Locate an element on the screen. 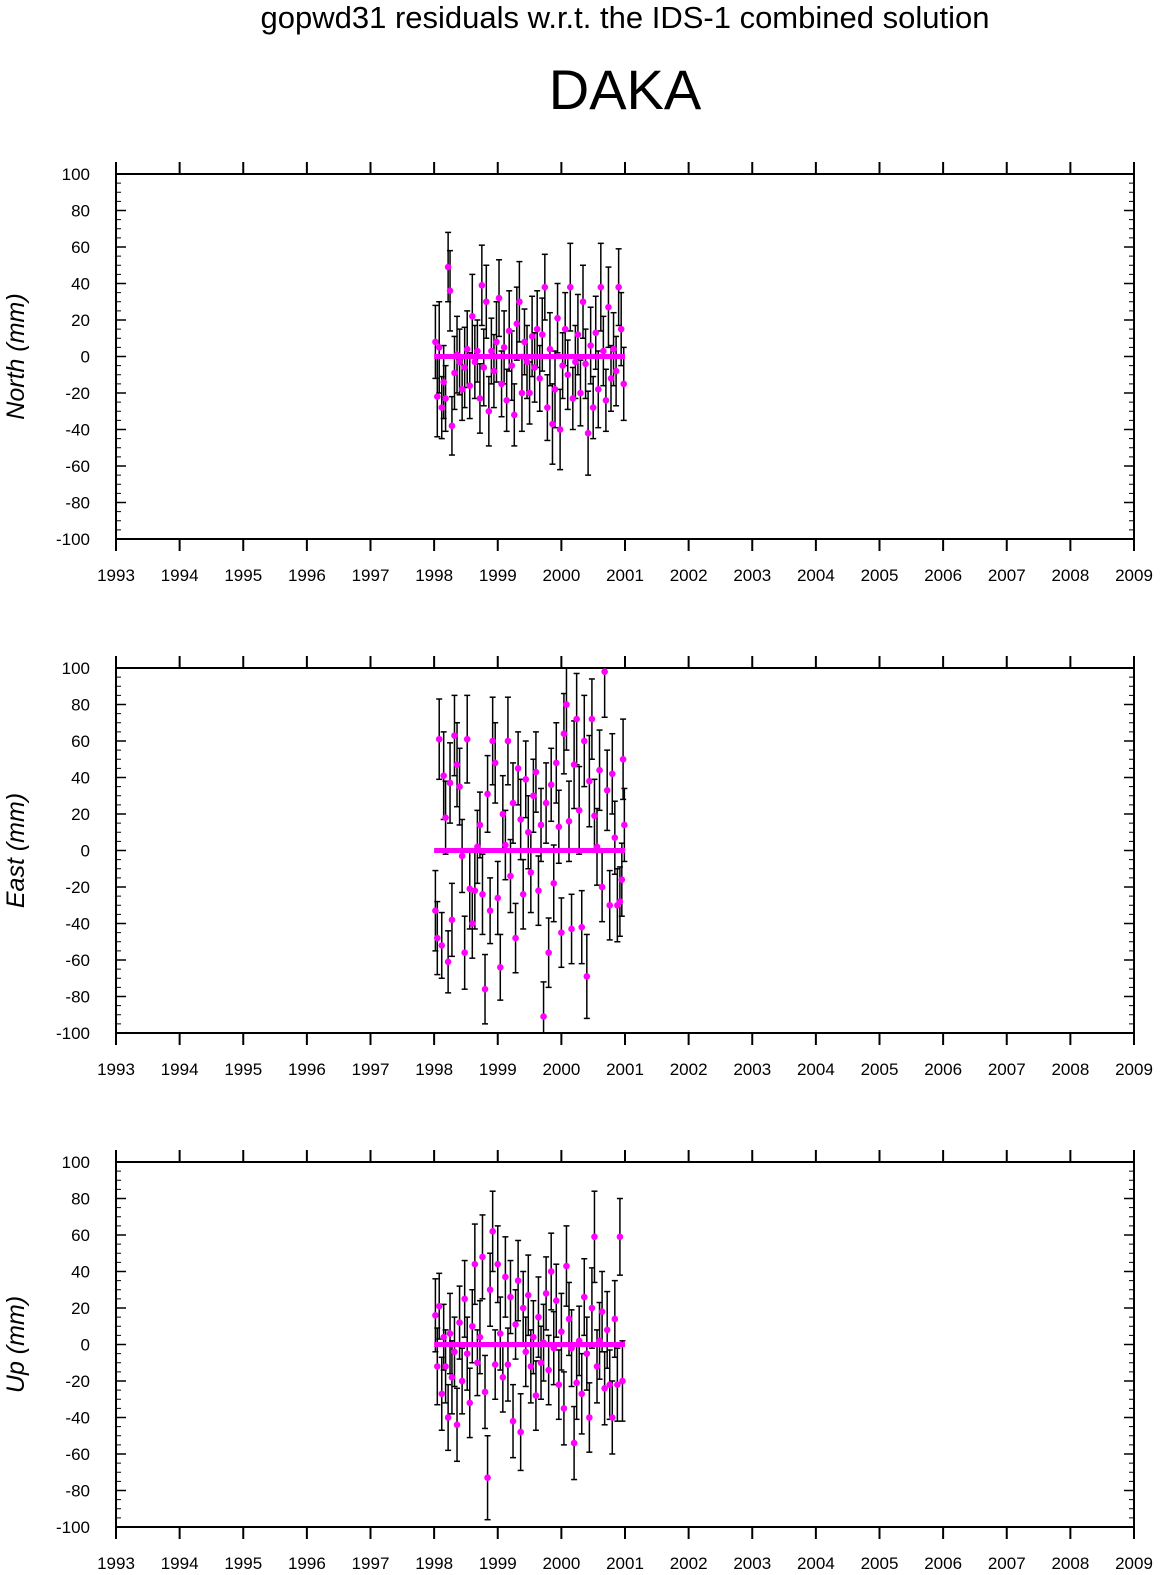  x-tick-label: 2005 is located at coordinates (880, 1069).